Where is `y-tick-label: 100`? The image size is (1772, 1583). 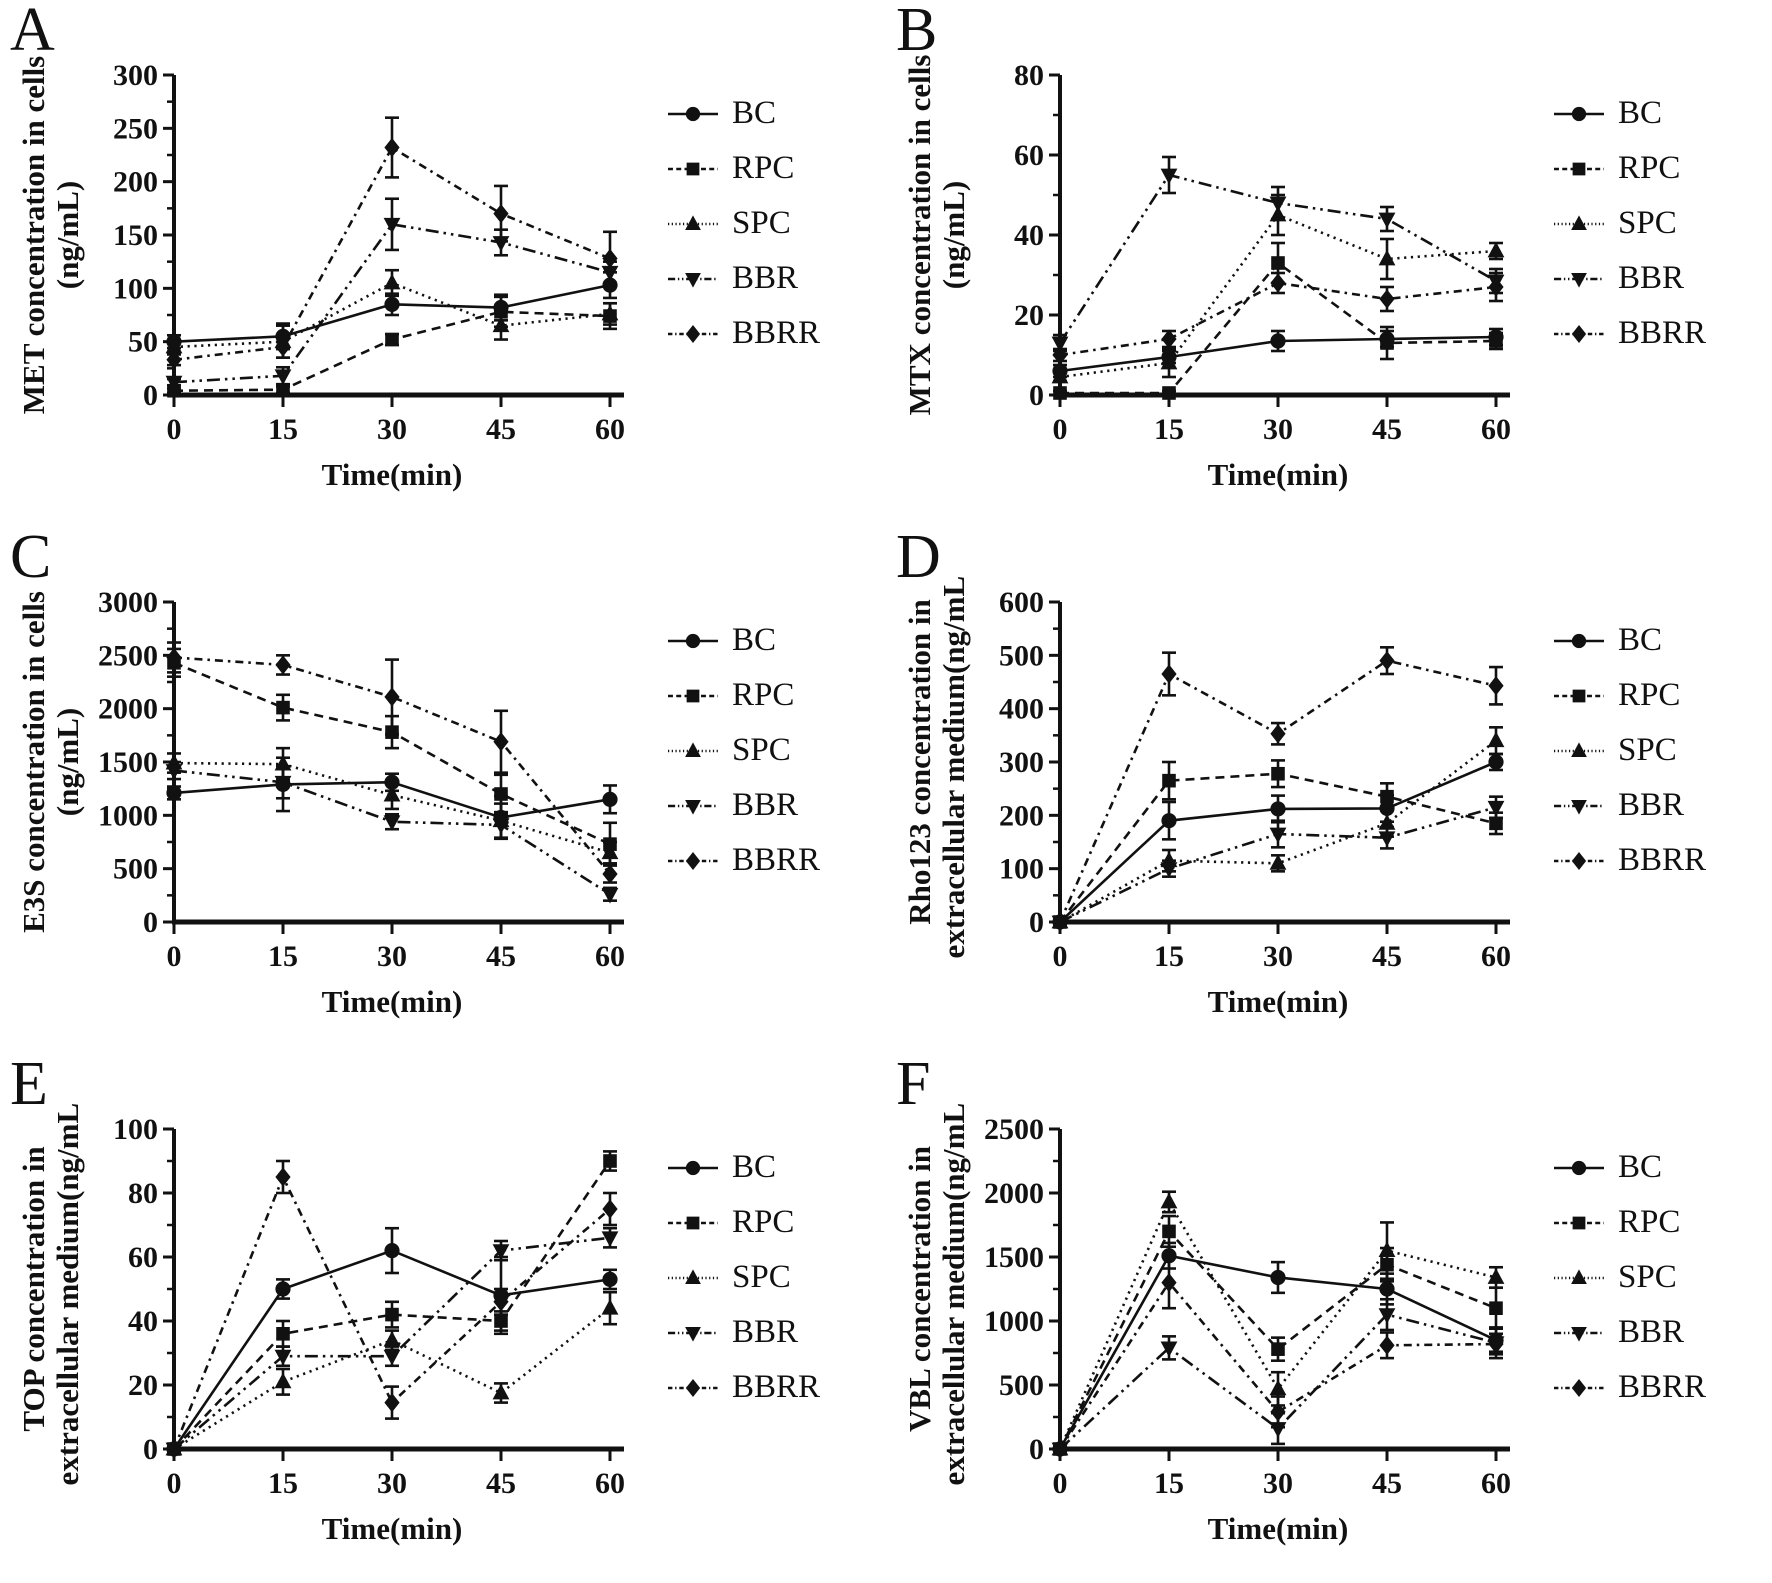
y-tick-label: 100 is located at coordinates (1021, 869).